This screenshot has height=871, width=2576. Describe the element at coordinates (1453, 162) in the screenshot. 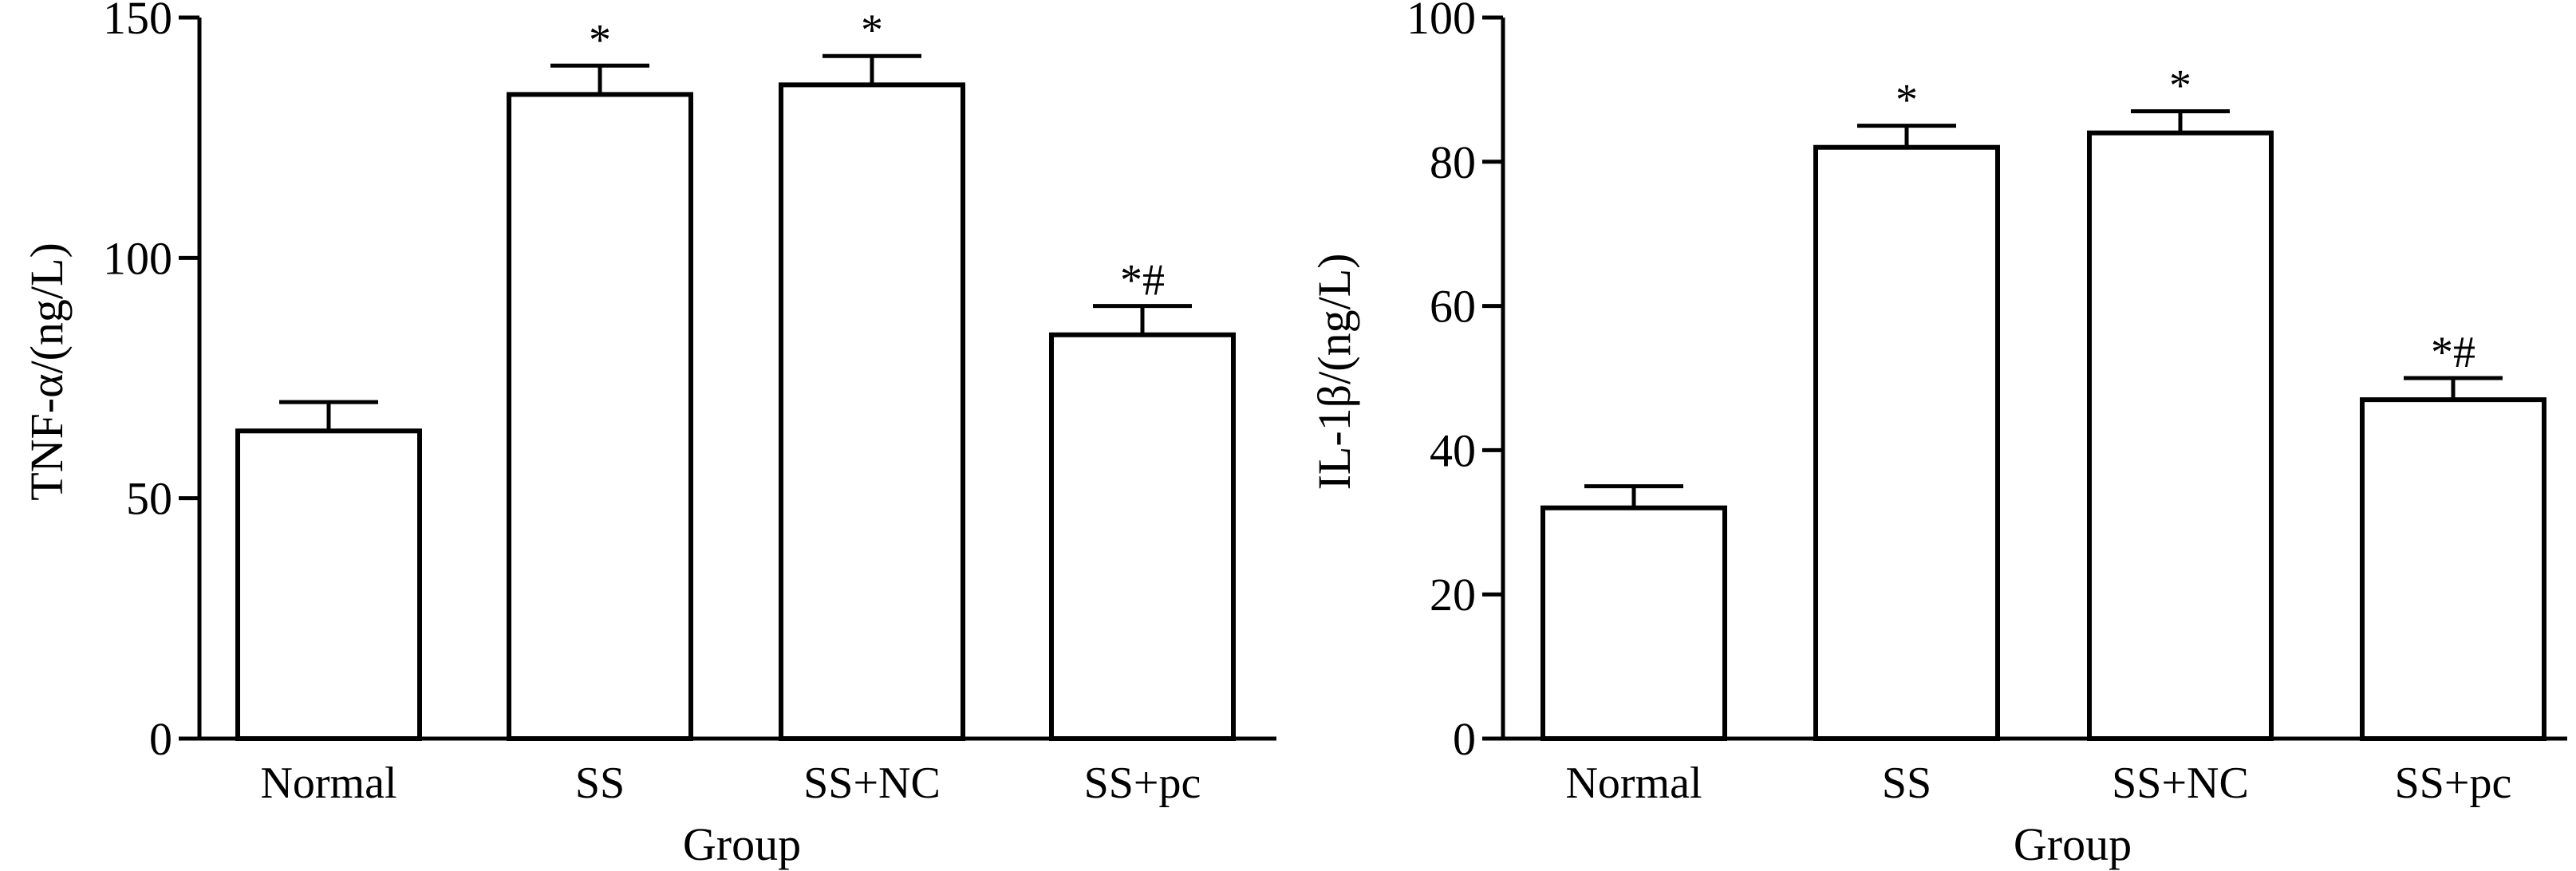

I see `y-tick-label: 80` at that location.